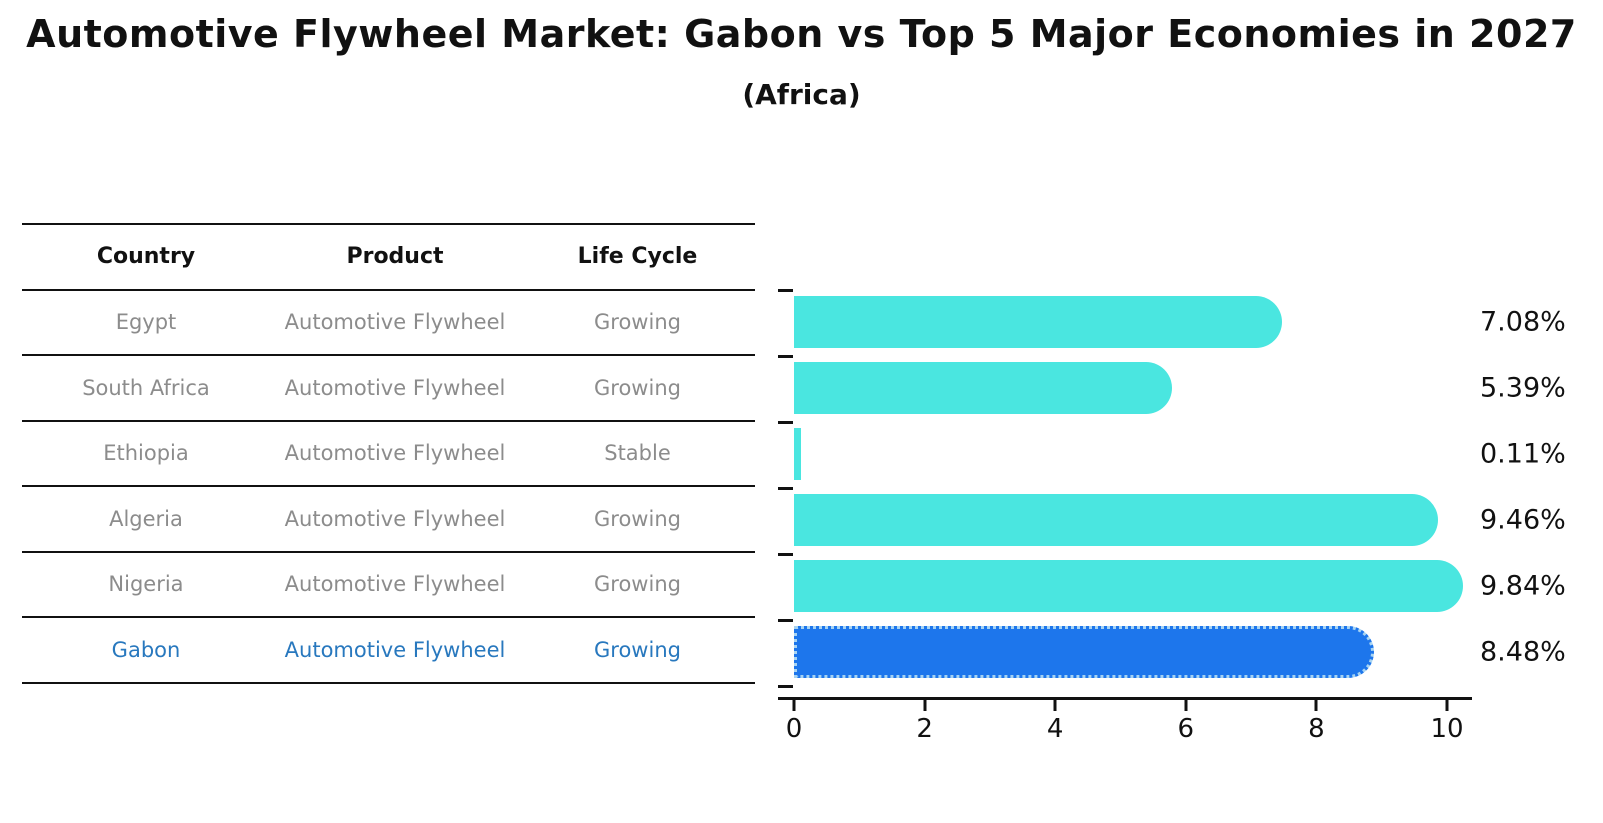  I want to click on chart-subtitle: (Africa), so click(801, 94).